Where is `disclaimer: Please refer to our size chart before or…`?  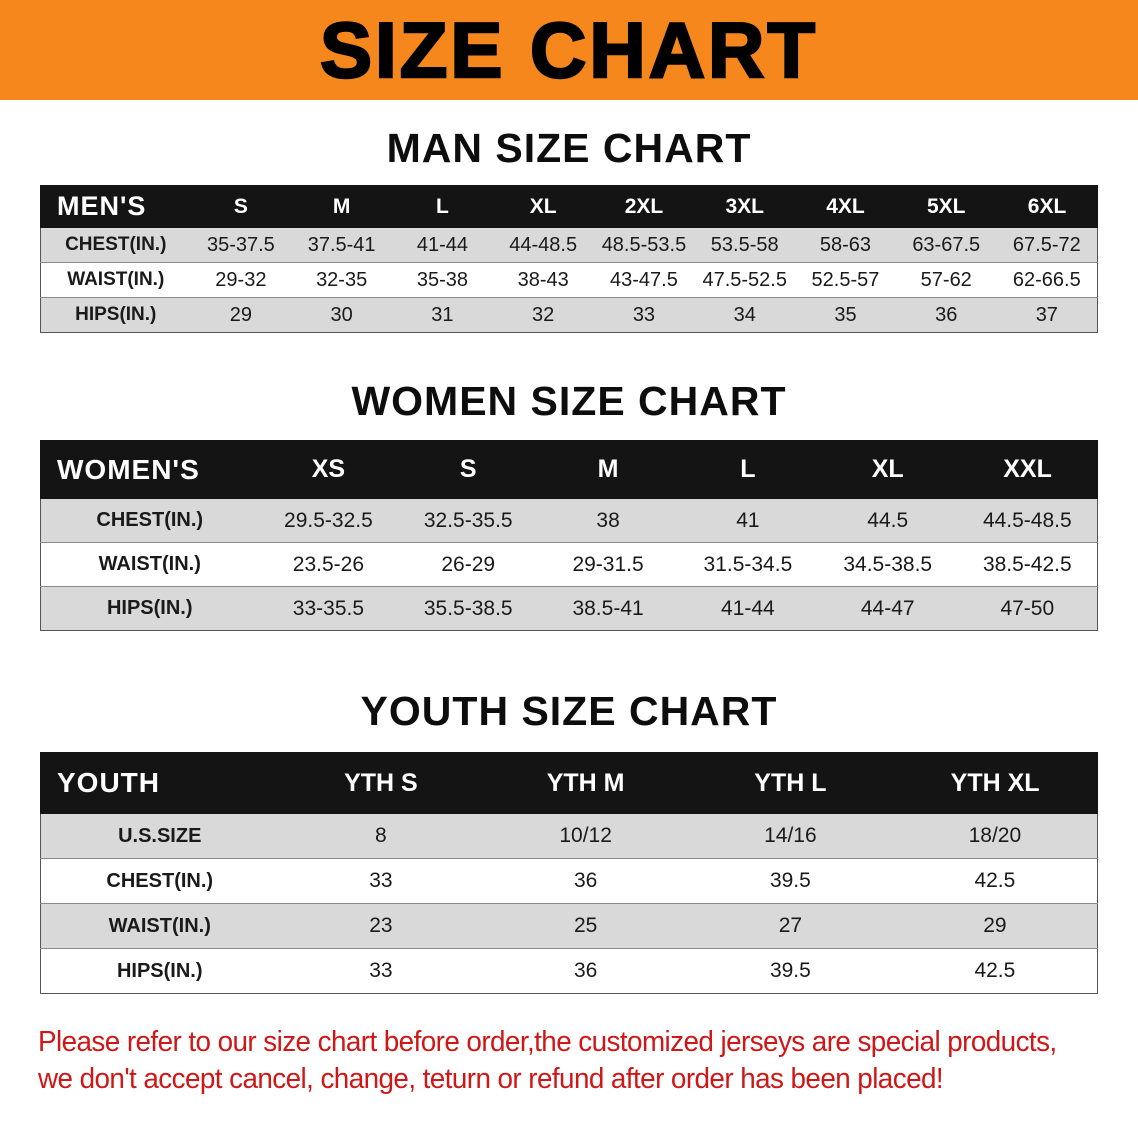
disclaimer: Please refer to our size chart before or… is located at coordinates (548, 1060).